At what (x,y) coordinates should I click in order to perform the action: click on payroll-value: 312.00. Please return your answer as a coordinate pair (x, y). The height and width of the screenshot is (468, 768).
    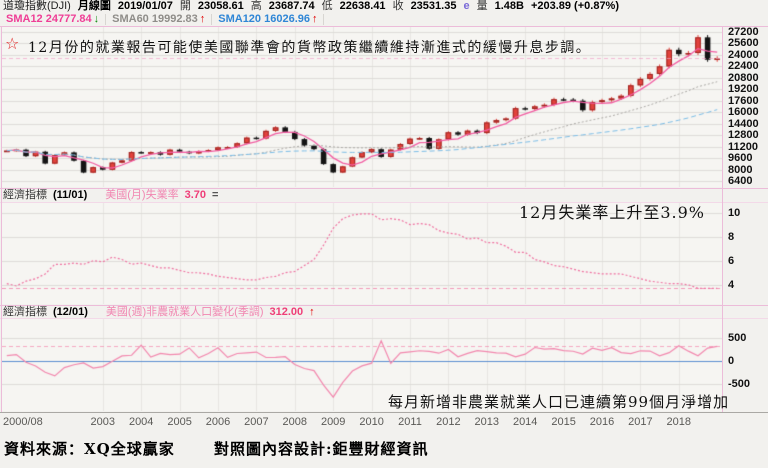
    Looking at the image, I should click on (286, 312).